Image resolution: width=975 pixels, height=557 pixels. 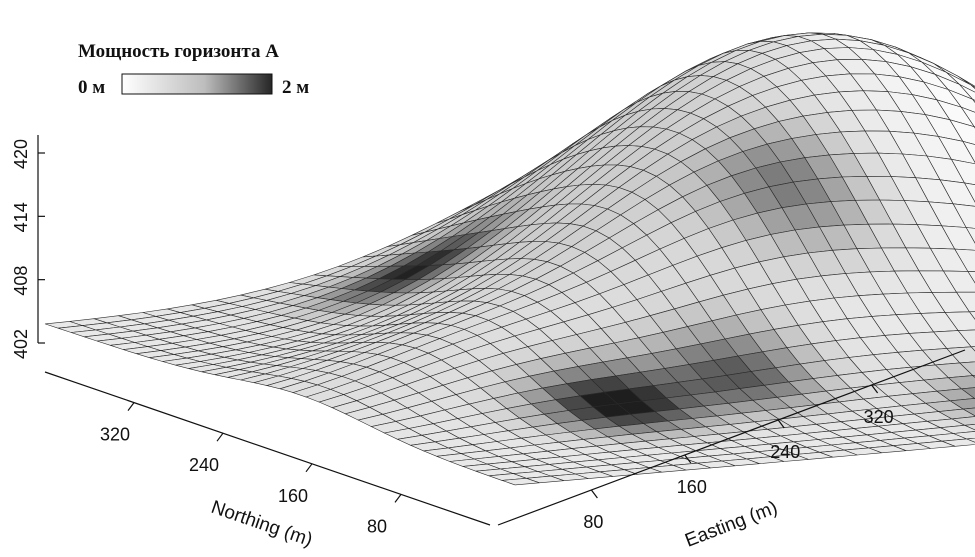 What do you see at coordinates (197, 84) in the screenshot?
I see `legend-color-bar` at bounding box center [197, 84].